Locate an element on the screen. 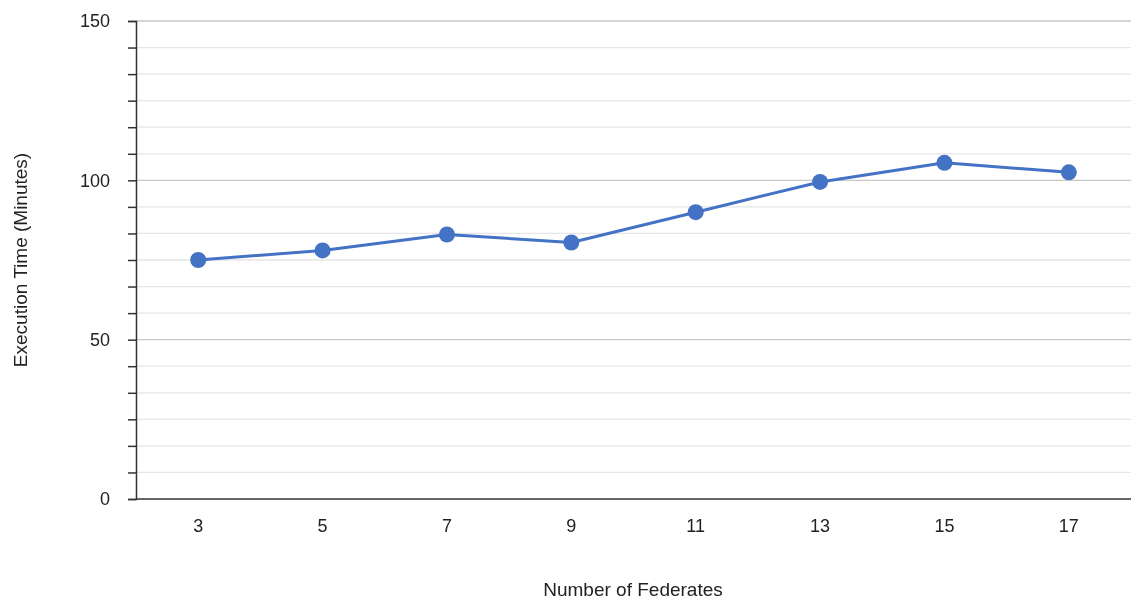  x-tick-label: 11 is located at coordinates (696, 526).